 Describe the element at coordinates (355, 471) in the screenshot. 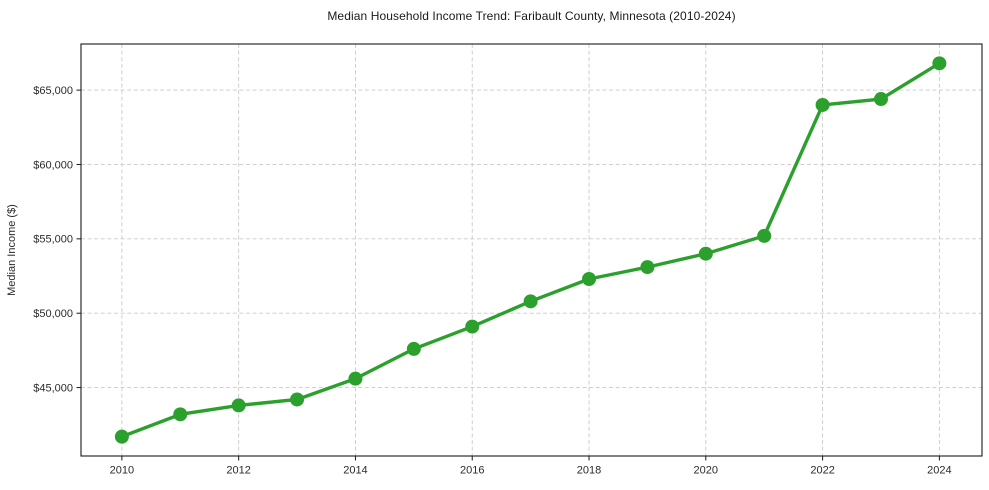

I see `x-tick-label: 2014` at that location.